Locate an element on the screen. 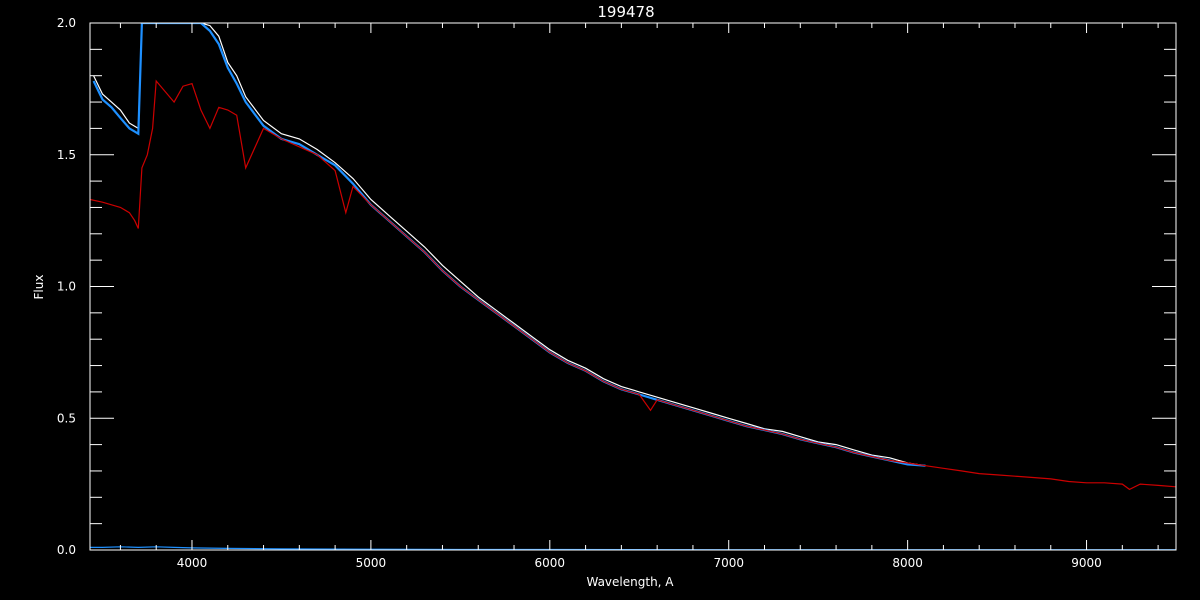 The width and height of the screenshot is (1200, 600). x-tick-label: 8000 is located at coordinates (907, 563).